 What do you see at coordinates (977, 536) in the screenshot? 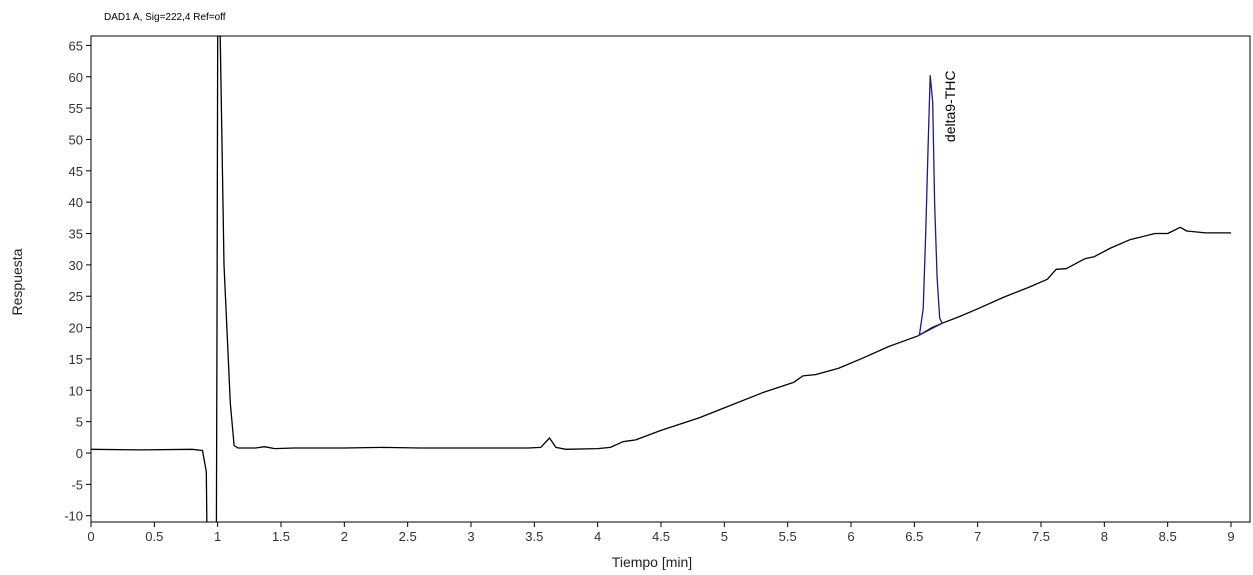
I see `x-tick-label: 7` at bounding box center [977, 536].